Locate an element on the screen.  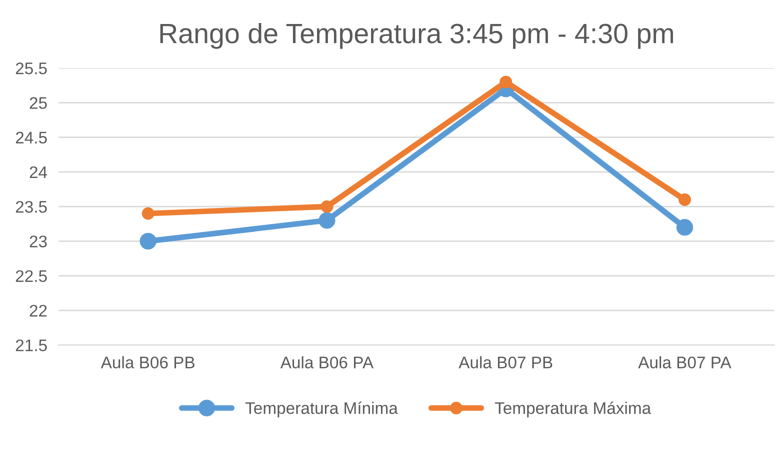
legend-label: Temperatura Máxima is located at coordinates (573, 410).